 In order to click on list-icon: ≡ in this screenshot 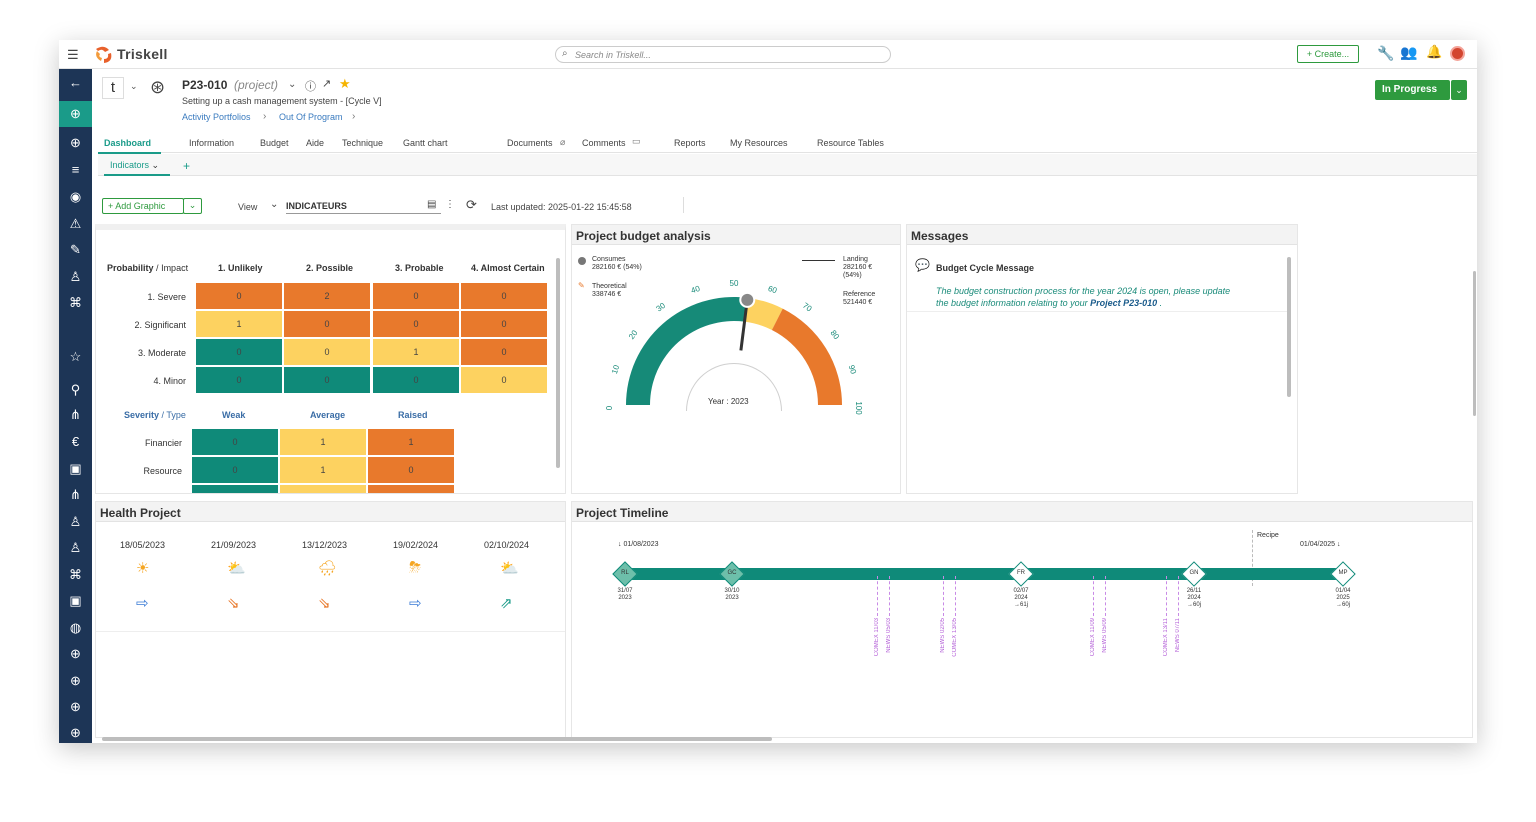, I will do `click(75, 169)`.